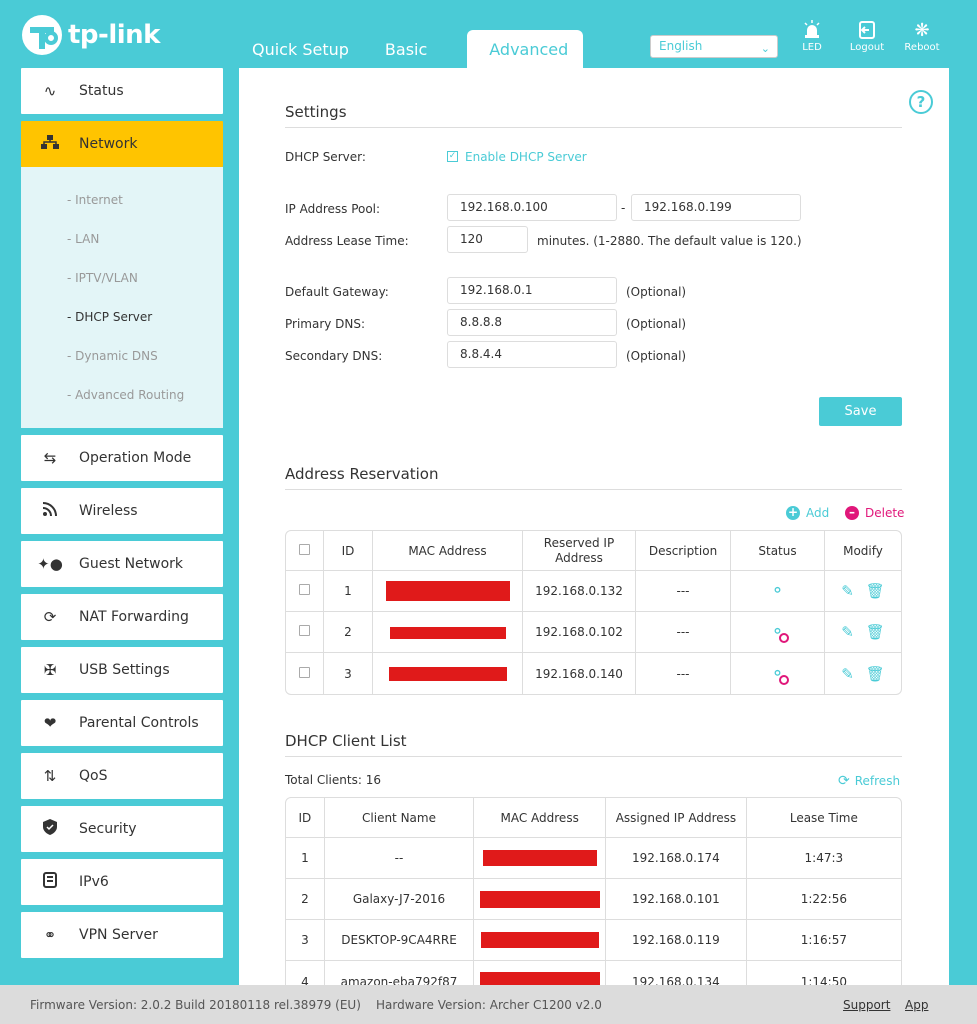 This screenshot has height=1024, width=977. I want to click on lease-time-input: 120, so click(487, 239).